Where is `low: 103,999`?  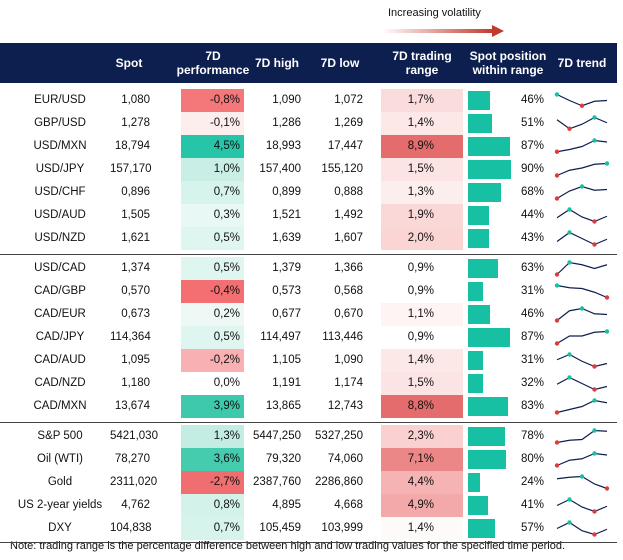 low: 103,999 is located at coordinates (342, 528).